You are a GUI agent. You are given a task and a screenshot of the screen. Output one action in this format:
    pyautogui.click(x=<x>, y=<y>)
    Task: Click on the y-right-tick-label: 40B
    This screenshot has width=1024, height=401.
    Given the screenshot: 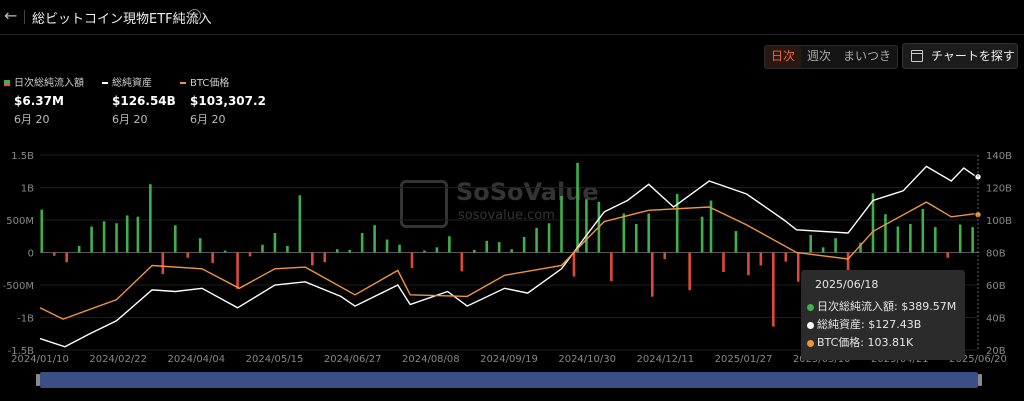 What is the action you would take?
    pyautogui.click(x=996, y=319)
    